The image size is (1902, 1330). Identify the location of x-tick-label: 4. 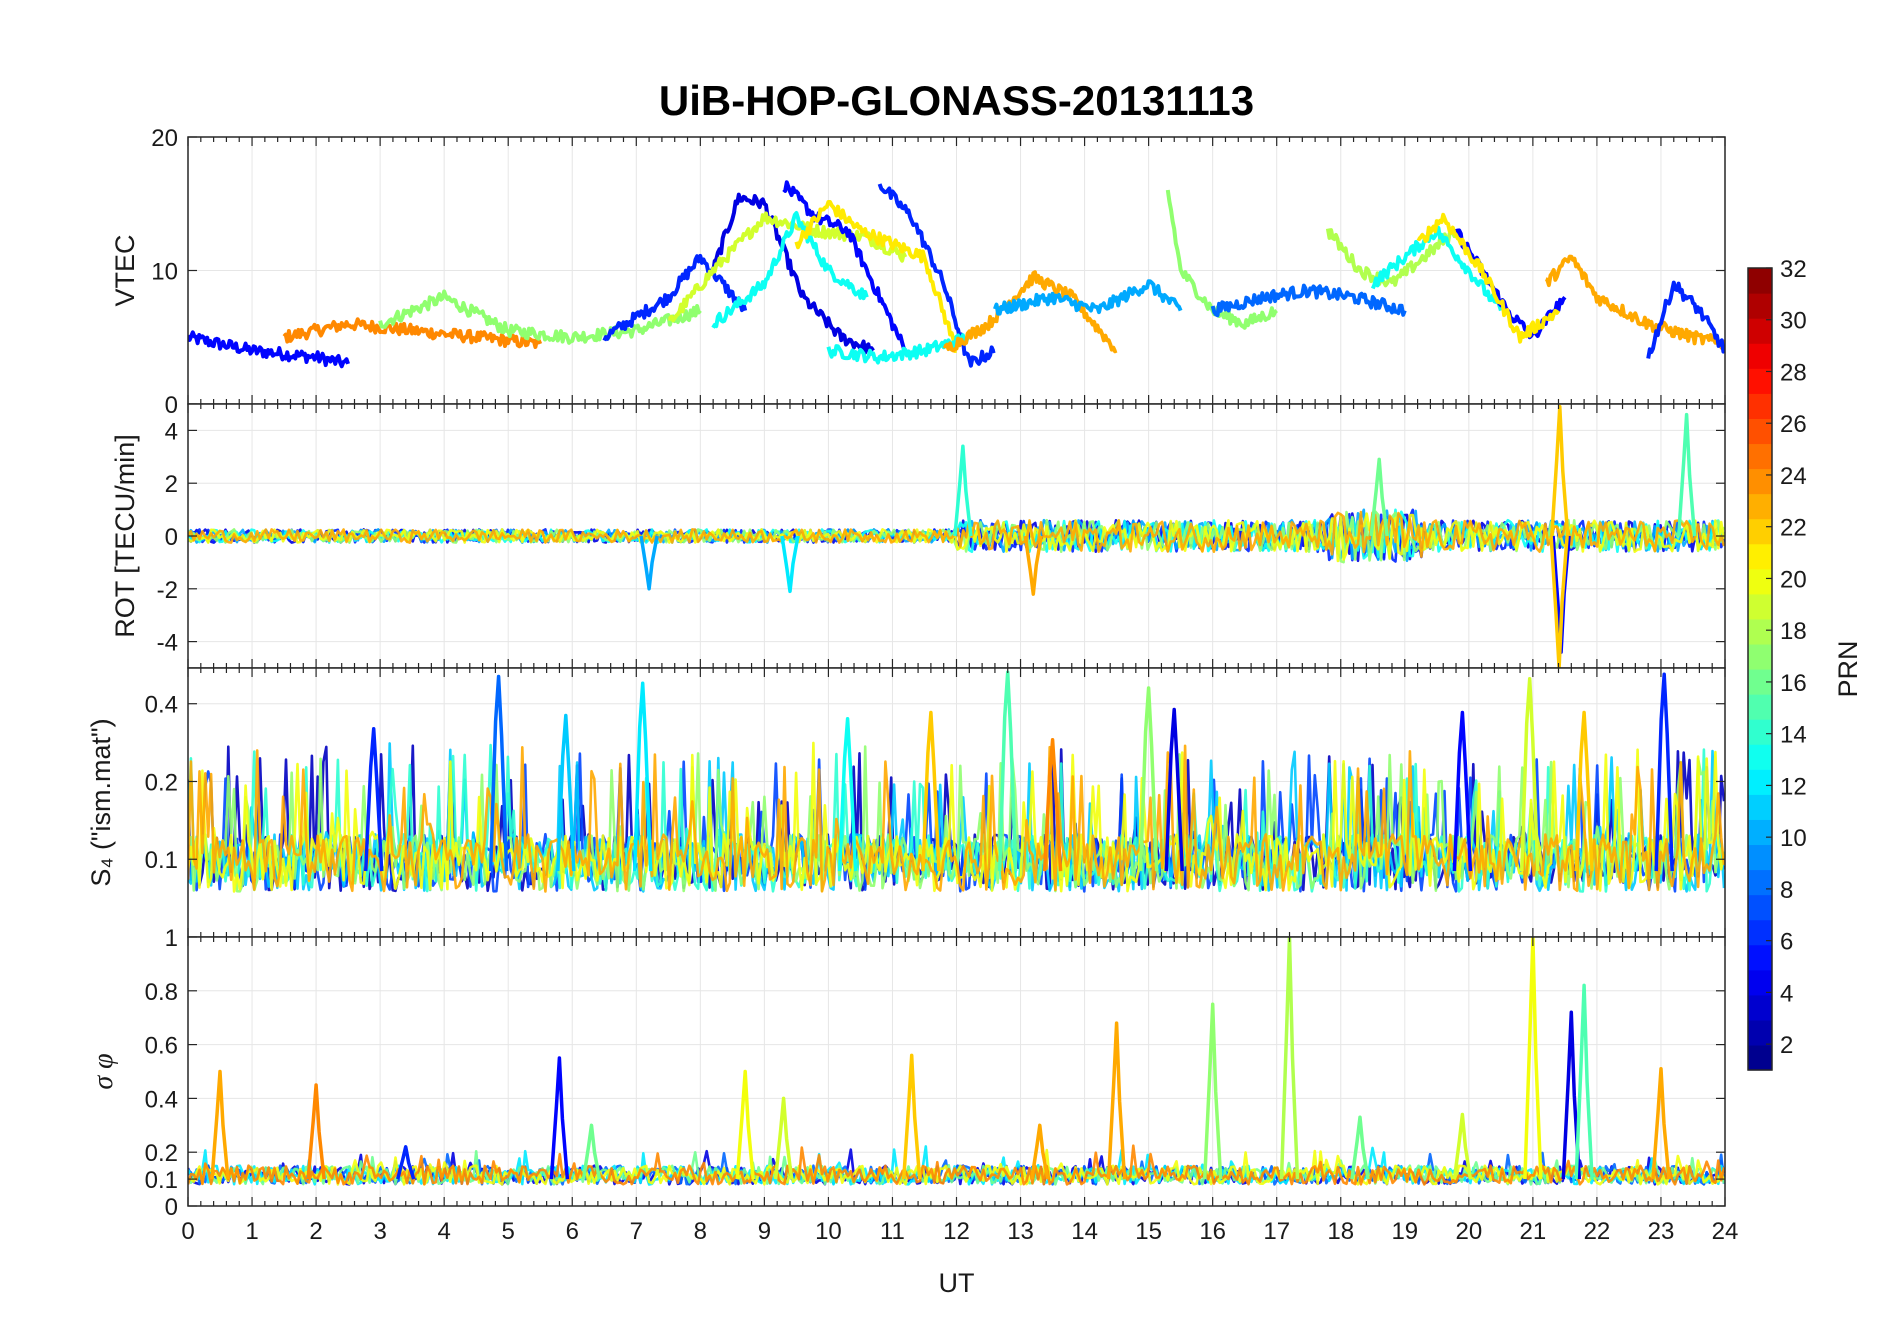
(443, 1231).